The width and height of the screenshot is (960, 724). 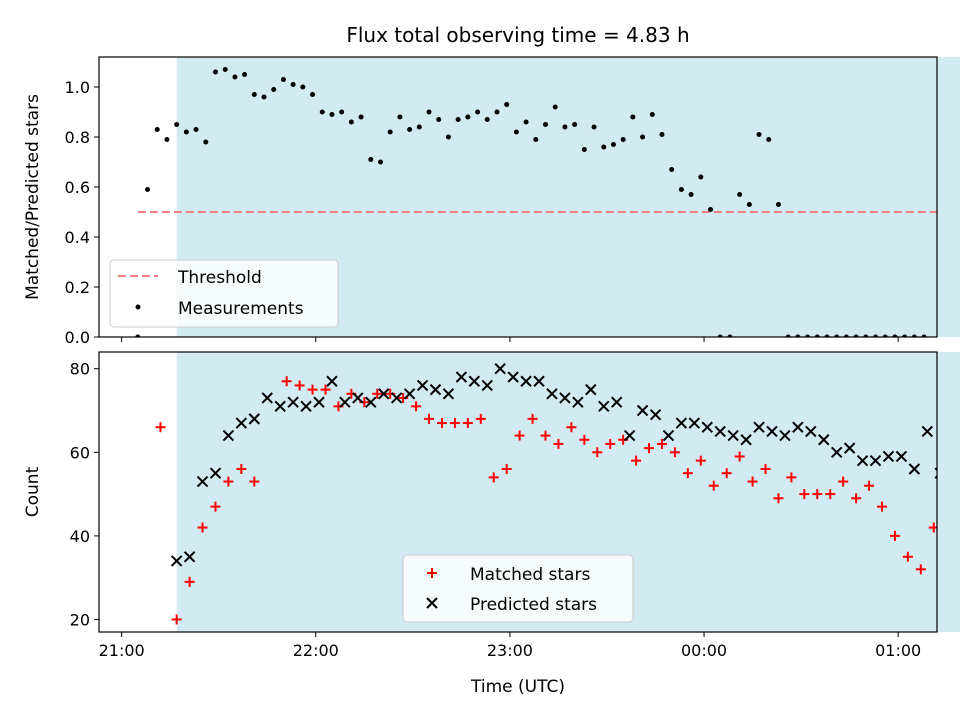 What do you see at coordinates (224, 293) in the screenshot?
I see `legend-box` at bounding box center [224, 293].